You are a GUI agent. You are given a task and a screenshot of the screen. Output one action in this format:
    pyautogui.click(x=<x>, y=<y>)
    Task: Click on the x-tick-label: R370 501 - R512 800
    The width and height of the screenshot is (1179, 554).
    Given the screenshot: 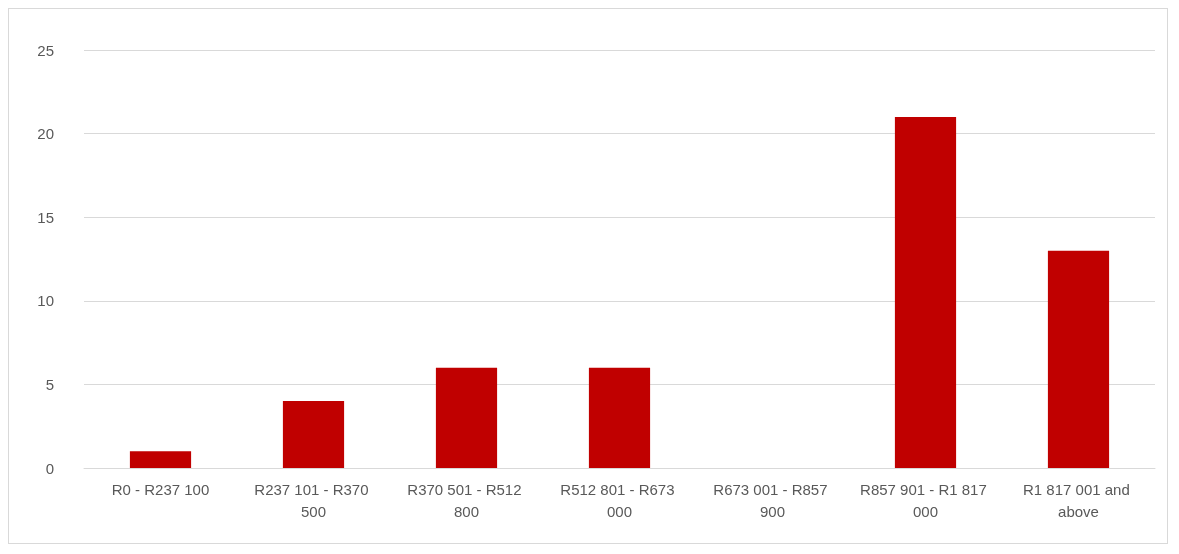 What is the action you would take?
    pyautogui.click(x=466, y=500)
    